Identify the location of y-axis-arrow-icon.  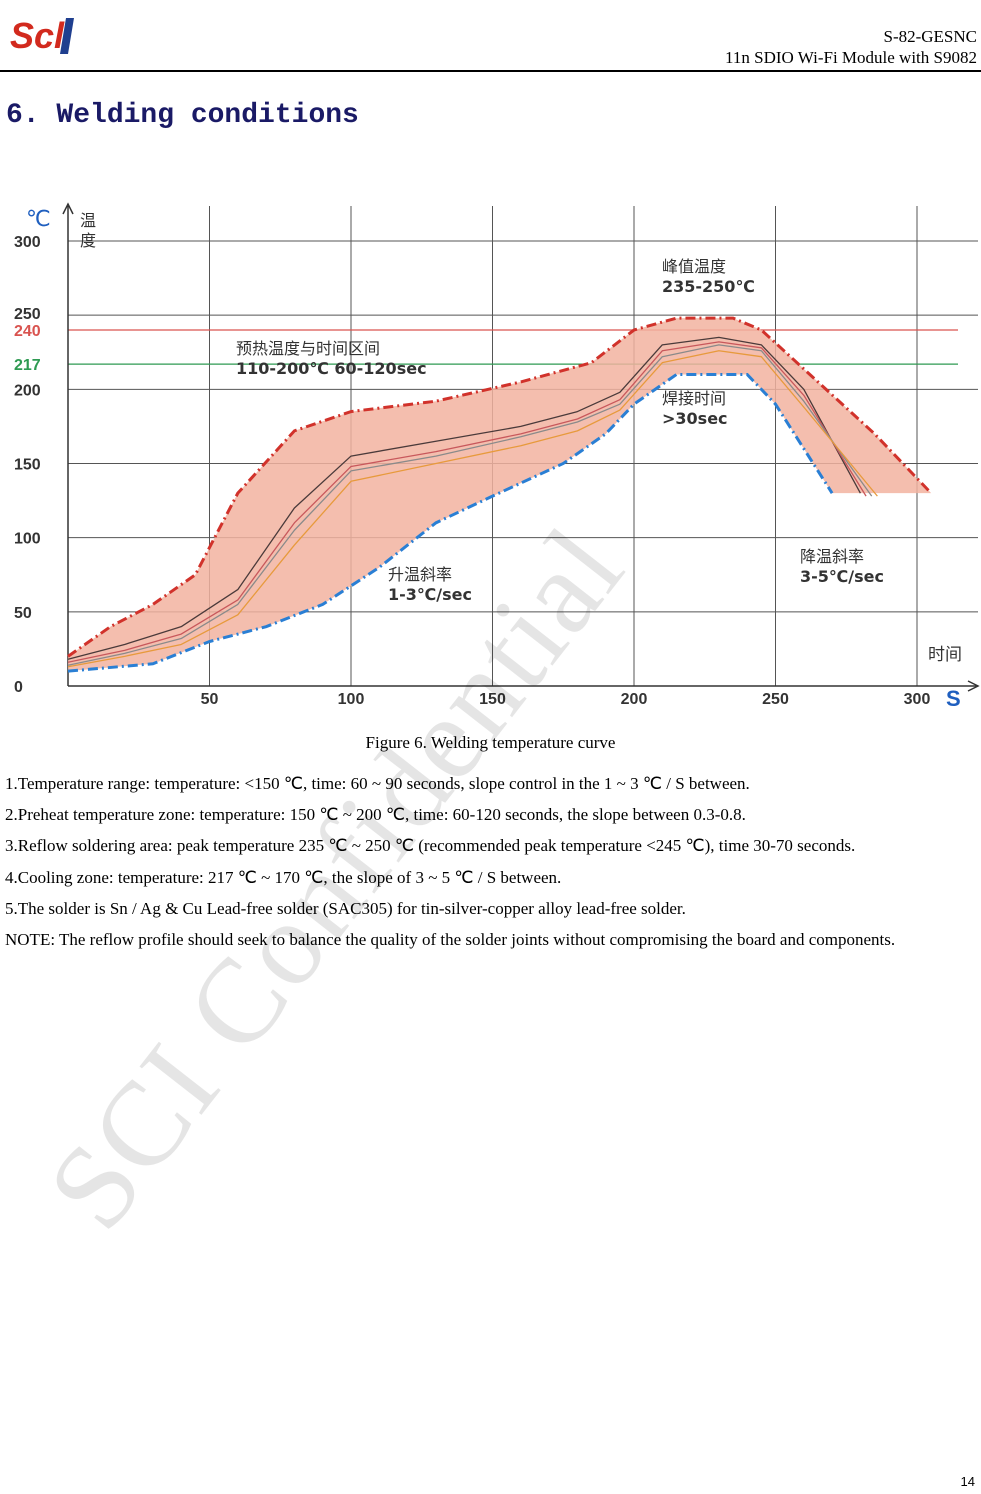
(68, 208).